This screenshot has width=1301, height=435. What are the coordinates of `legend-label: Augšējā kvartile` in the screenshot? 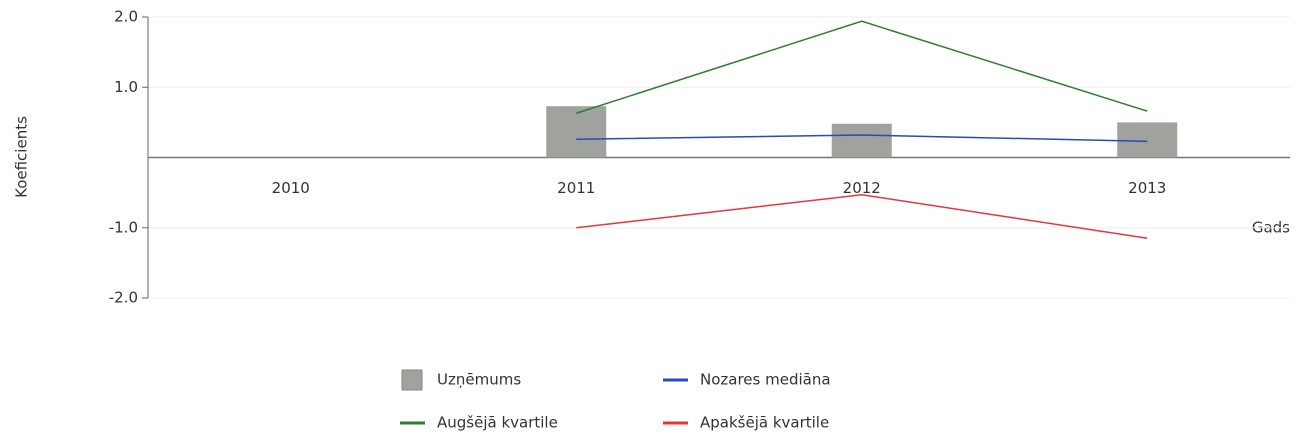 It's located at (497, 423).